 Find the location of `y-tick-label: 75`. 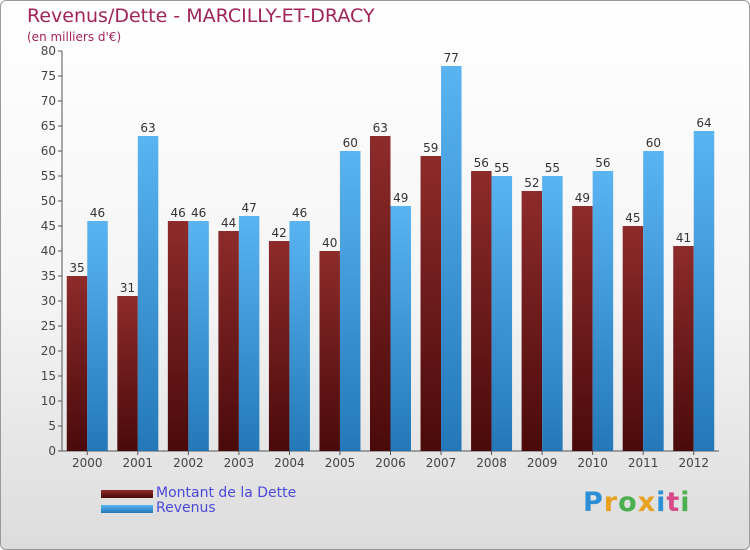

y-tick-label: 75 is located at coordinates (48, 76).